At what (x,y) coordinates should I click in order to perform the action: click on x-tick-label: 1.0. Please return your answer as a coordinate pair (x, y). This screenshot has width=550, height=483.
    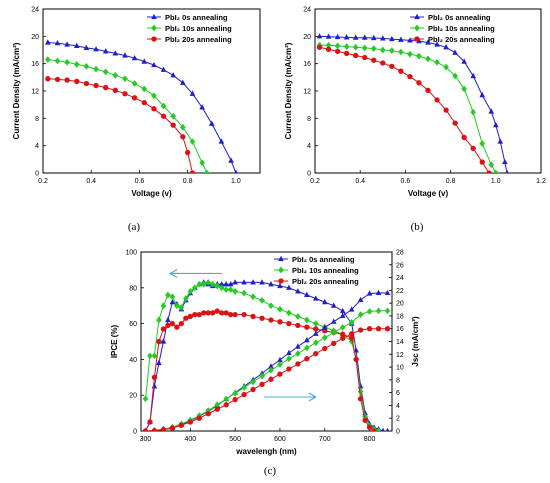
    Looking at the image, I should click on (496, 181).